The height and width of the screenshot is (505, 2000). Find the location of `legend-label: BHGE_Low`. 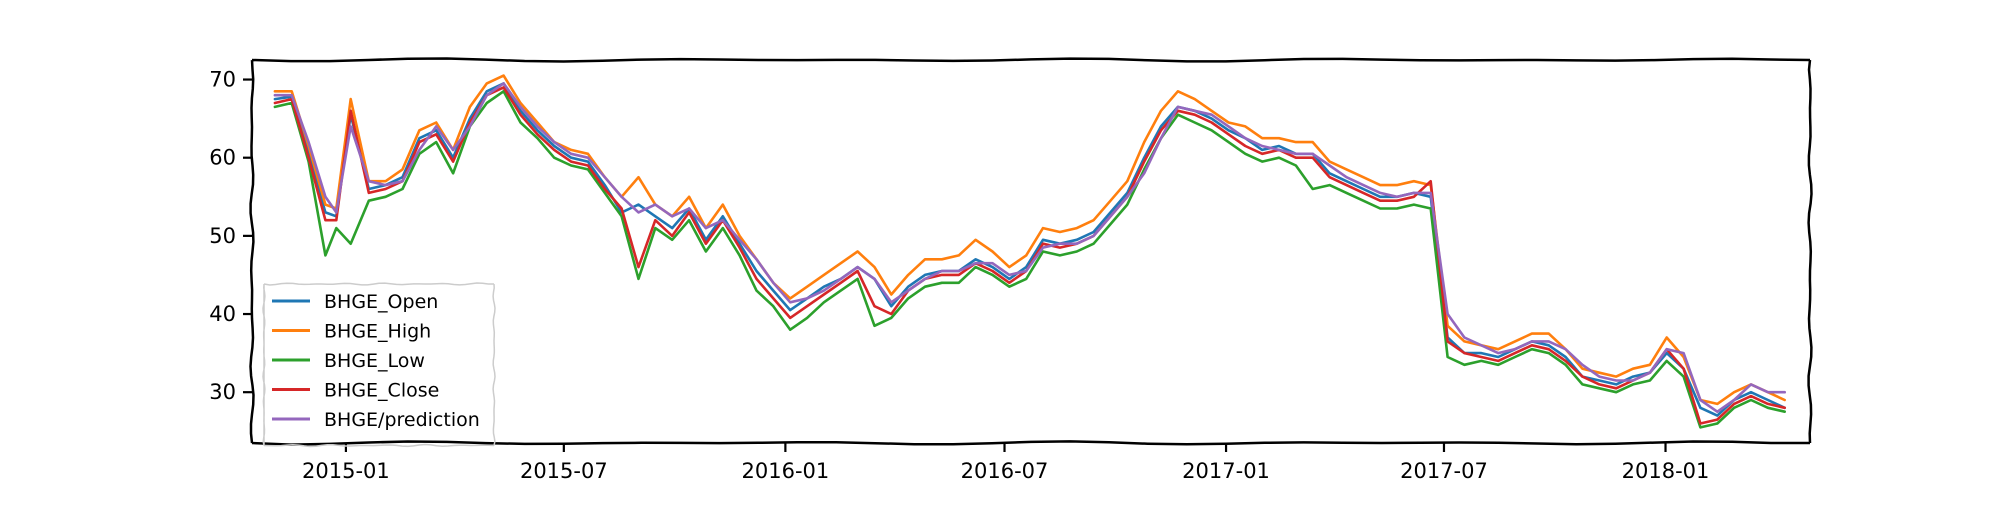

legend-label: BHGE_Low is located at coordinates (374, 361).